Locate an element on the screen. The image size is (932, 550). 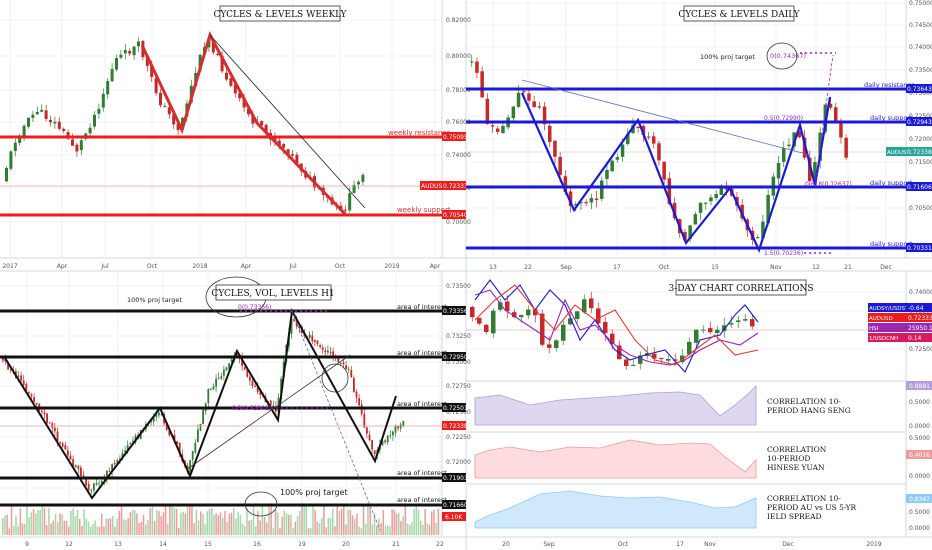
x-tick-label: Apr is located at coordinates (435, 266).